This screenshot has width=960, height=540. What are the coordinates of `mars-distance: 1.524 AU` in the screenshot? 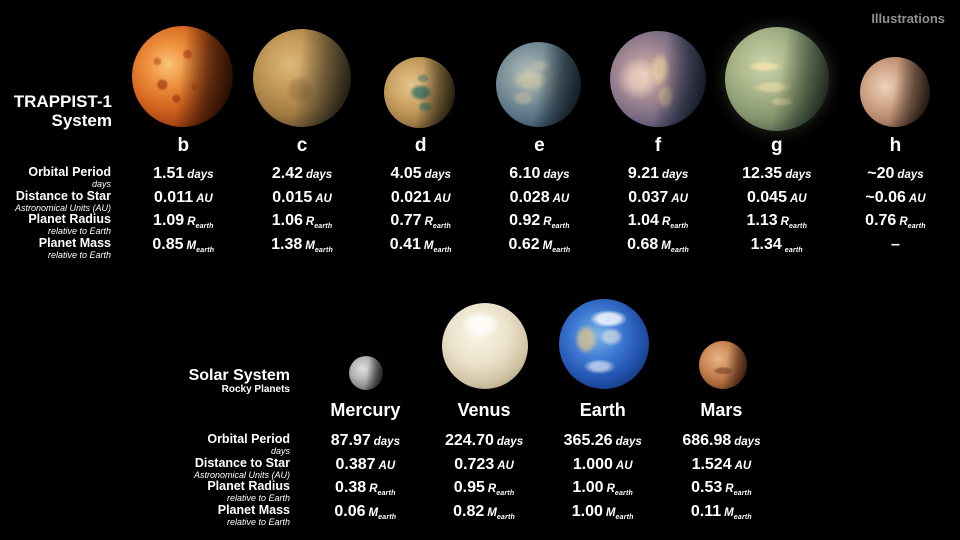 It's located at (721, 464).